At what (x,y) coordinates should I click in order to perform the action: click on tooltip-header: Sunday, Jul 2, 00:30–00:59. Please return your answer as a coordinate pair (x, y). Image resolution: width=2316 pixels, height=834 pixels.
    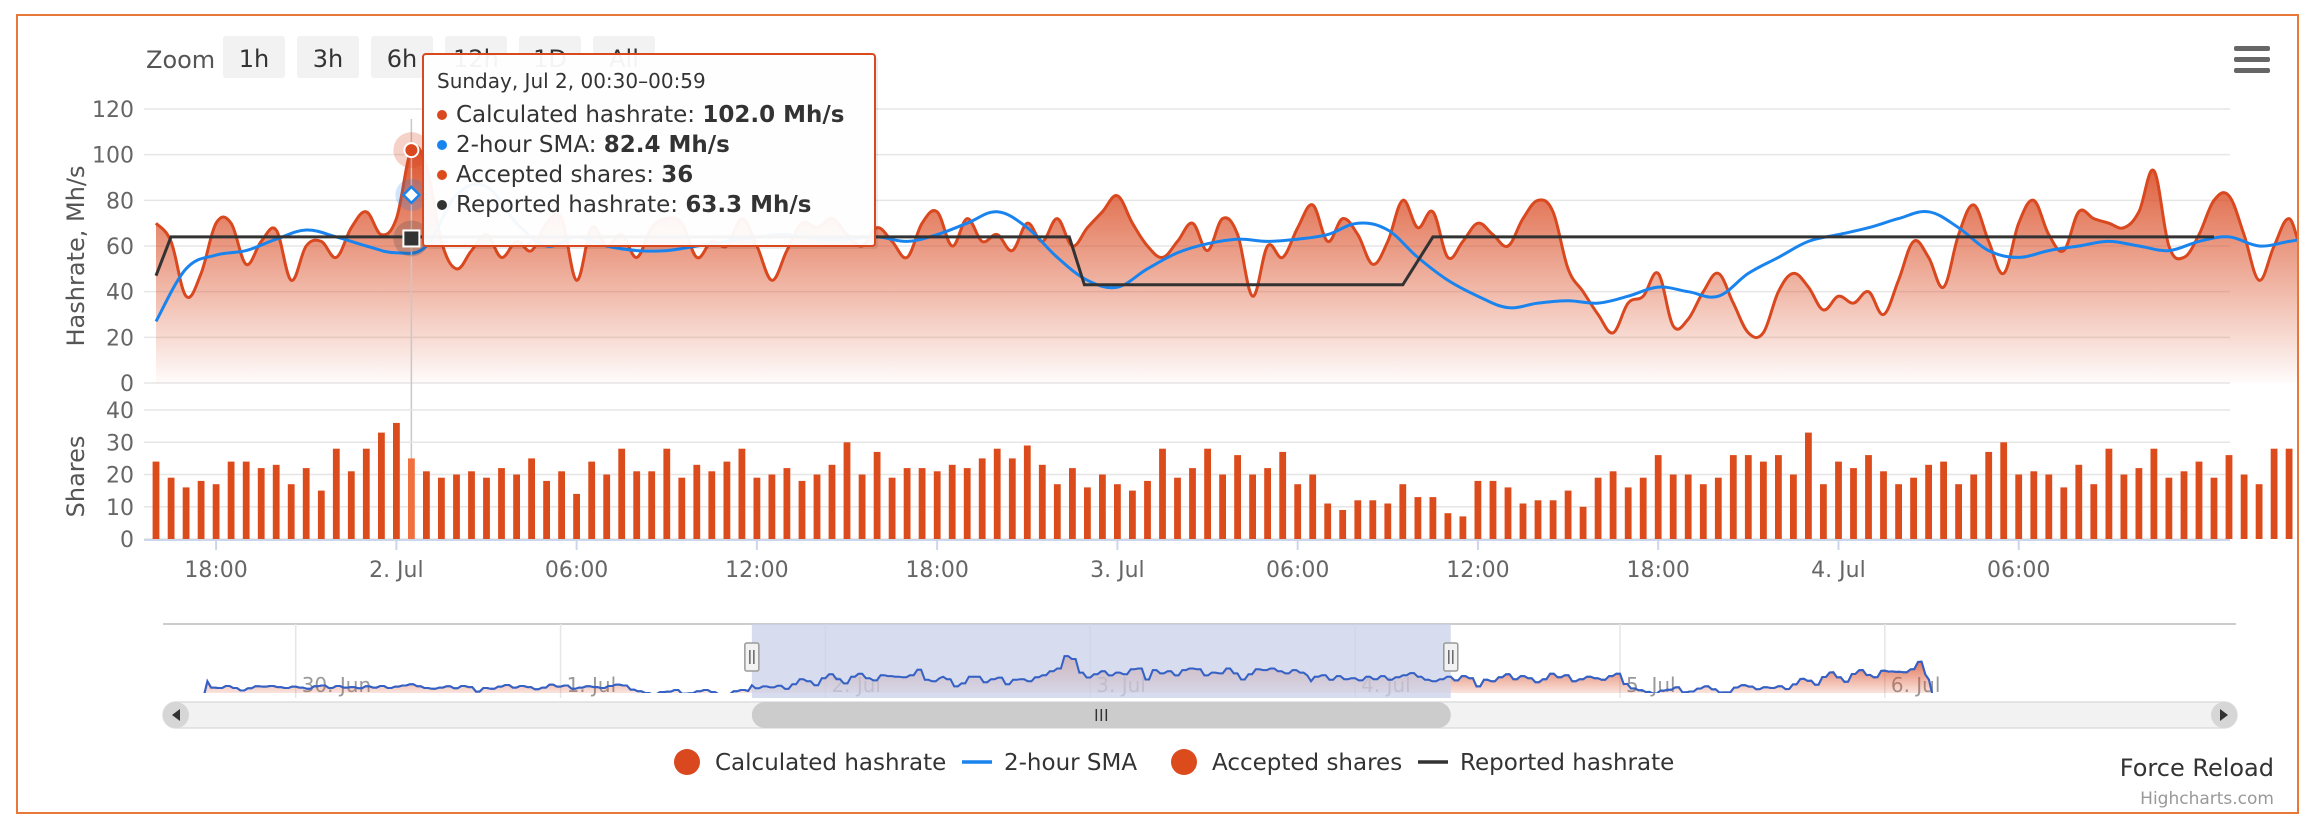
    Looking at the image, I should click on (571, 81).